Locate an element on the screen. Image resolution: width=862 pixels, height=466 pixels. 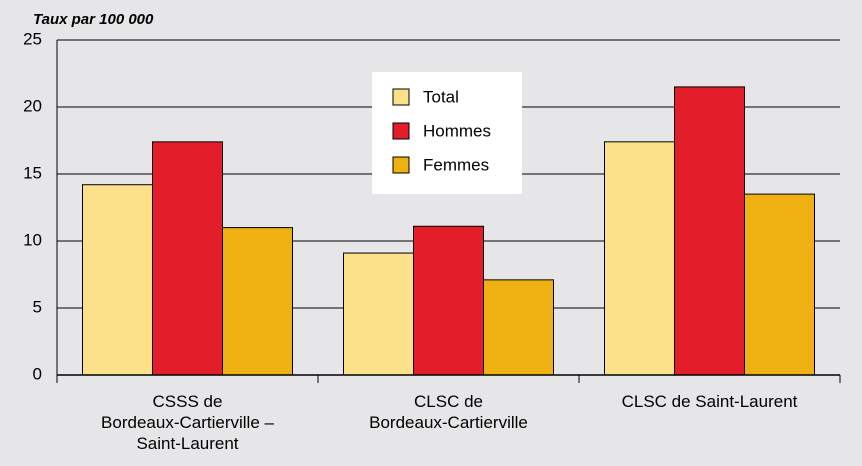
legend-label: Total is located at coordinates (441, 96).